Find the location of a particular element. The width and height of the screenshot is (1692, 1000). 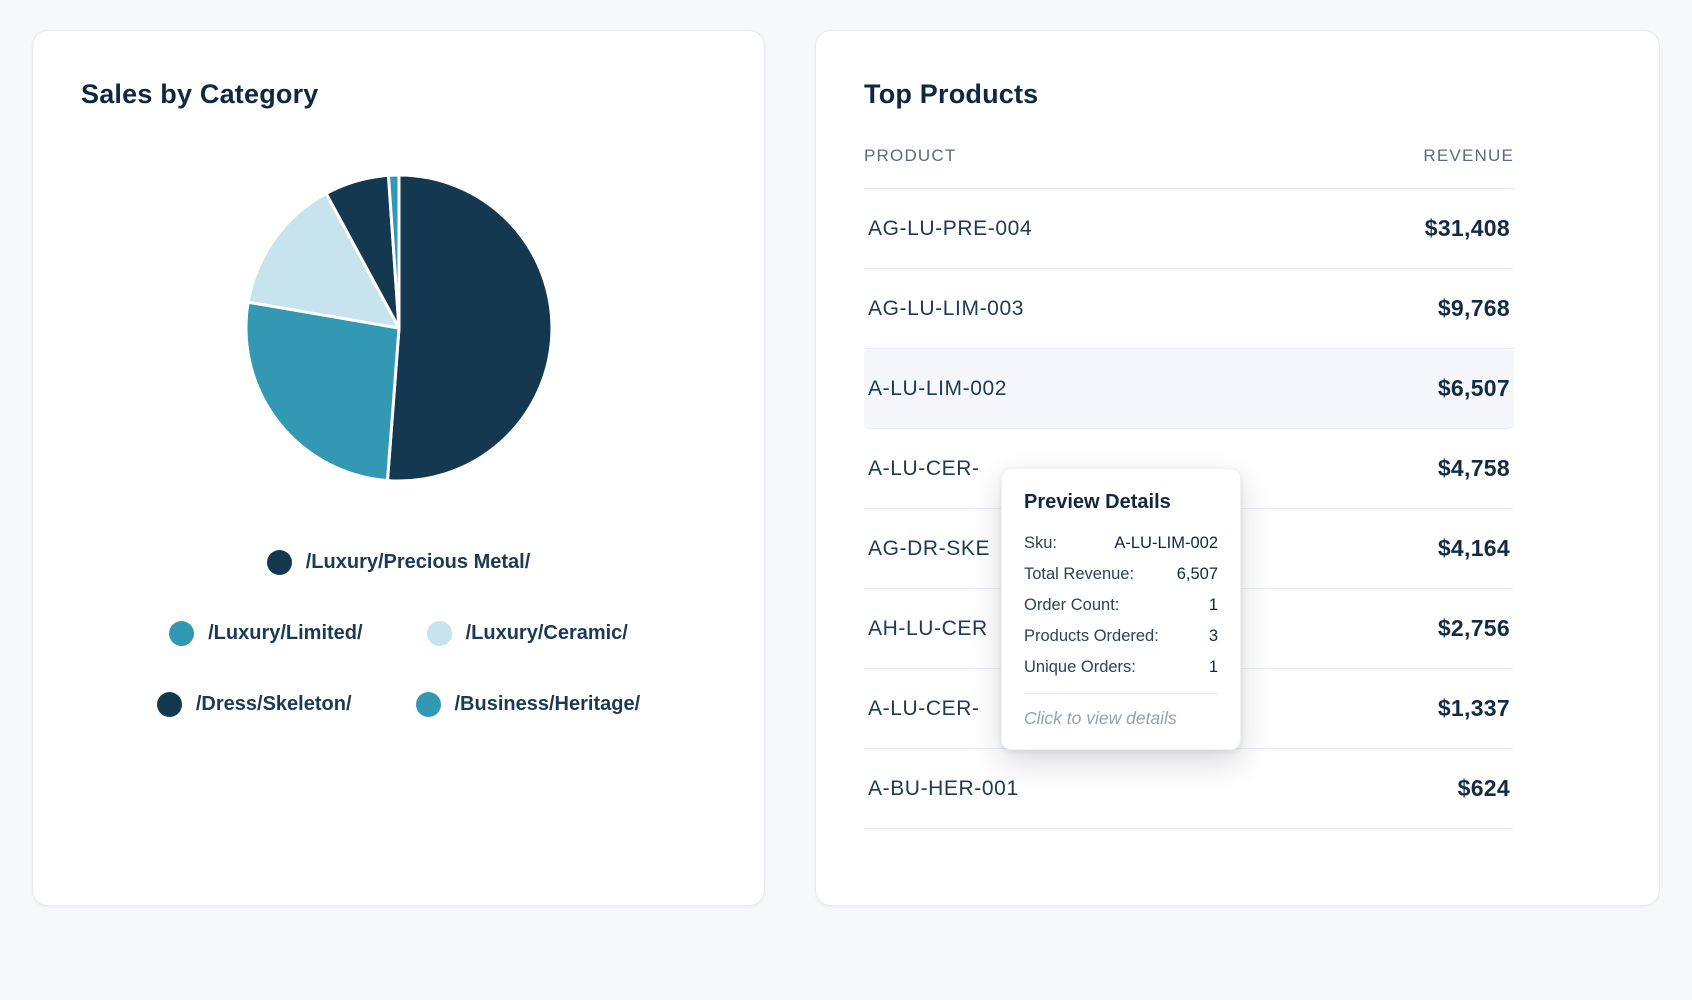

pie-chart-container is located at coordinates (398, 328).